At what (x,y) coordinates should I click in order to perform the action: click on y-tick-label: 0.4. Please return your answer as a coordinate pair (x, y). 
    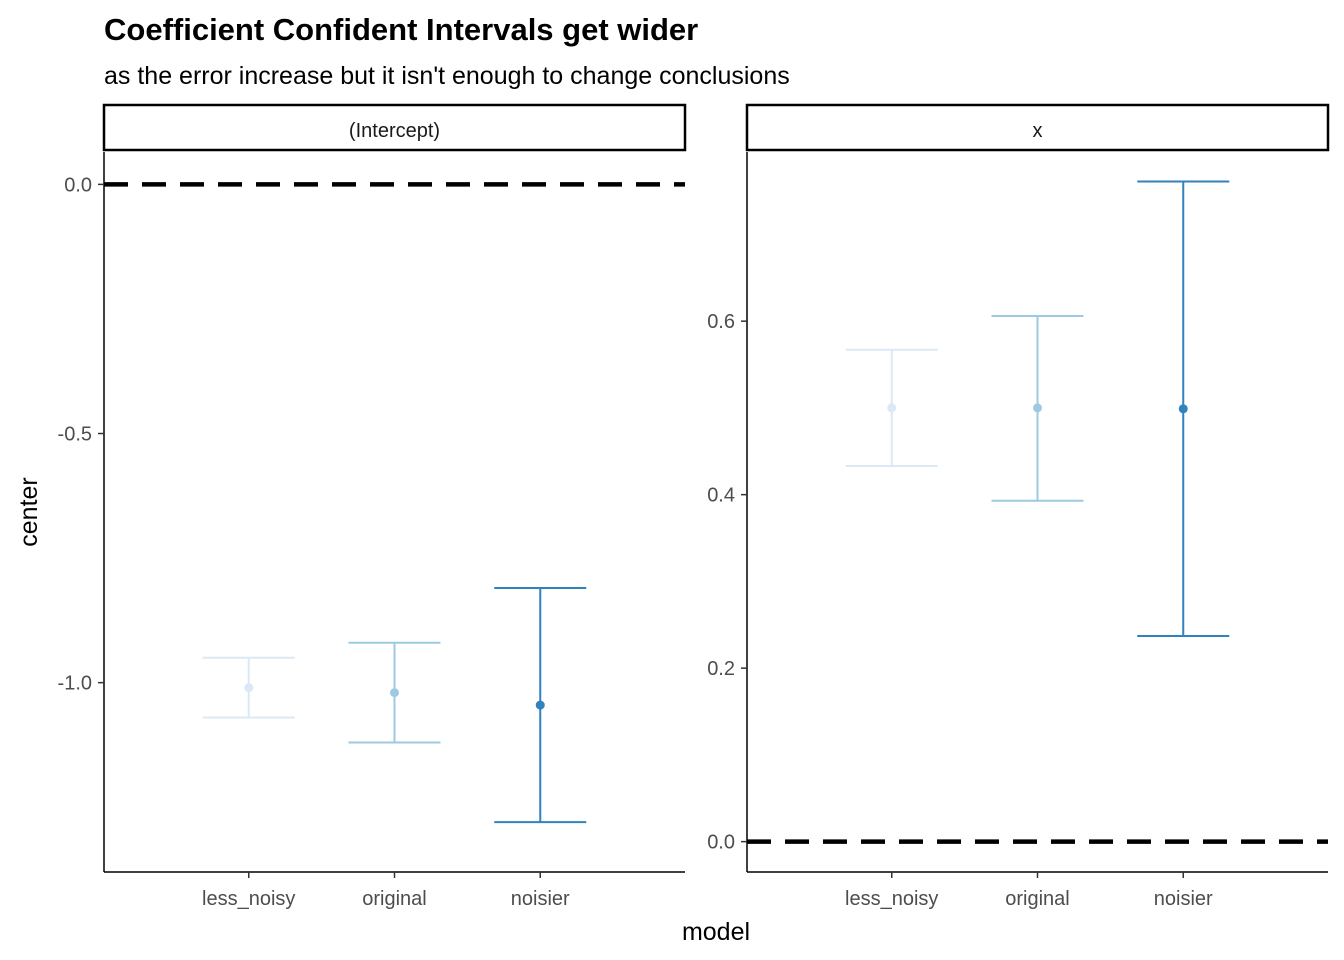
    Looking at the image, I should click on (721, 496).